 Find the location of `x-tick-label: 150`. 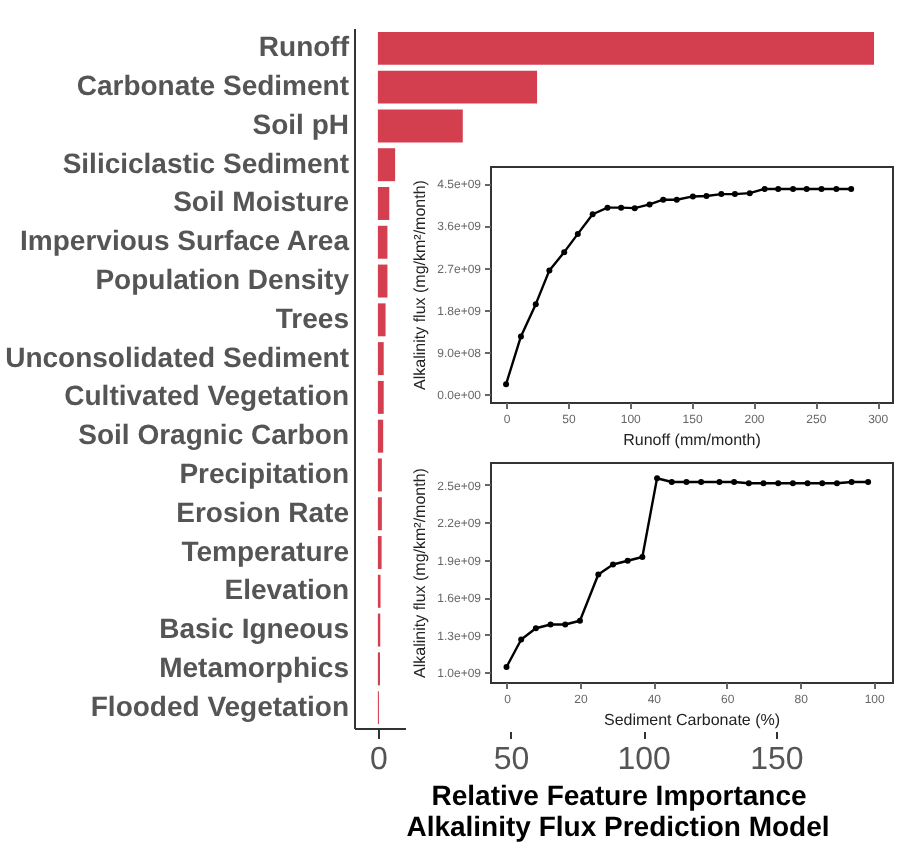

x-tick-label: 150 is located at coordinates (777, 760).